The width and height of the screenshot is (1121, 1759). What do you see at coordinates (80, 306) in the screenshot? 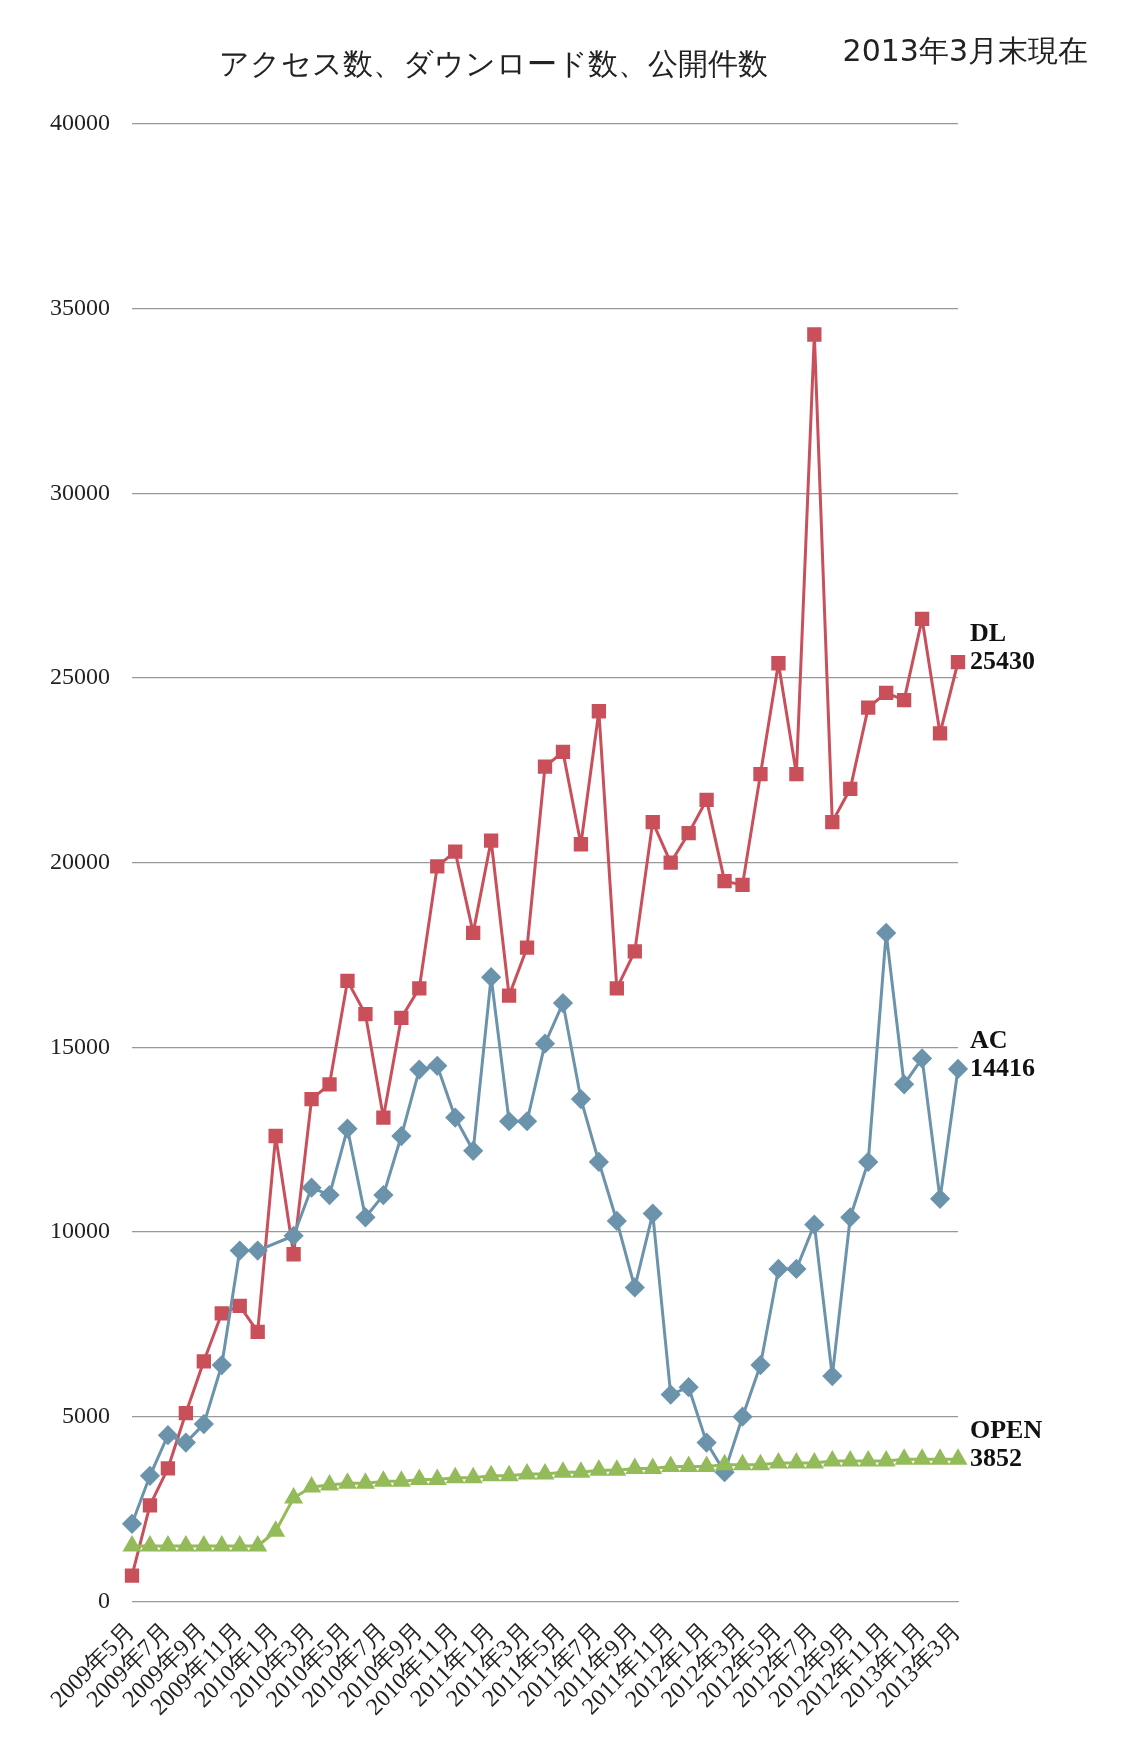
I see `y-tick-label: 35000` at bounding box center [80, 306].